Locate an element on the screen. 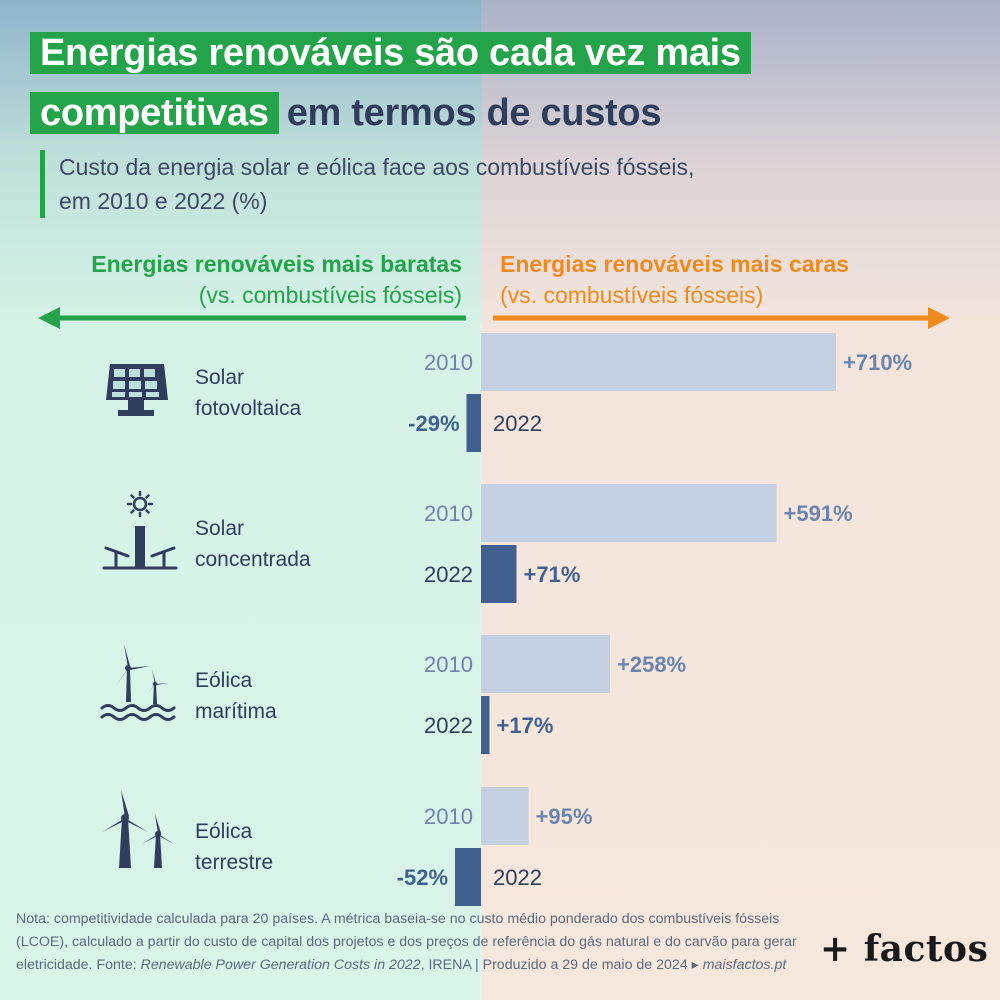 The width and height of the screenshot is (1000, 1000). value-label-2010-0: +710% is located at coordinates (877, 362).